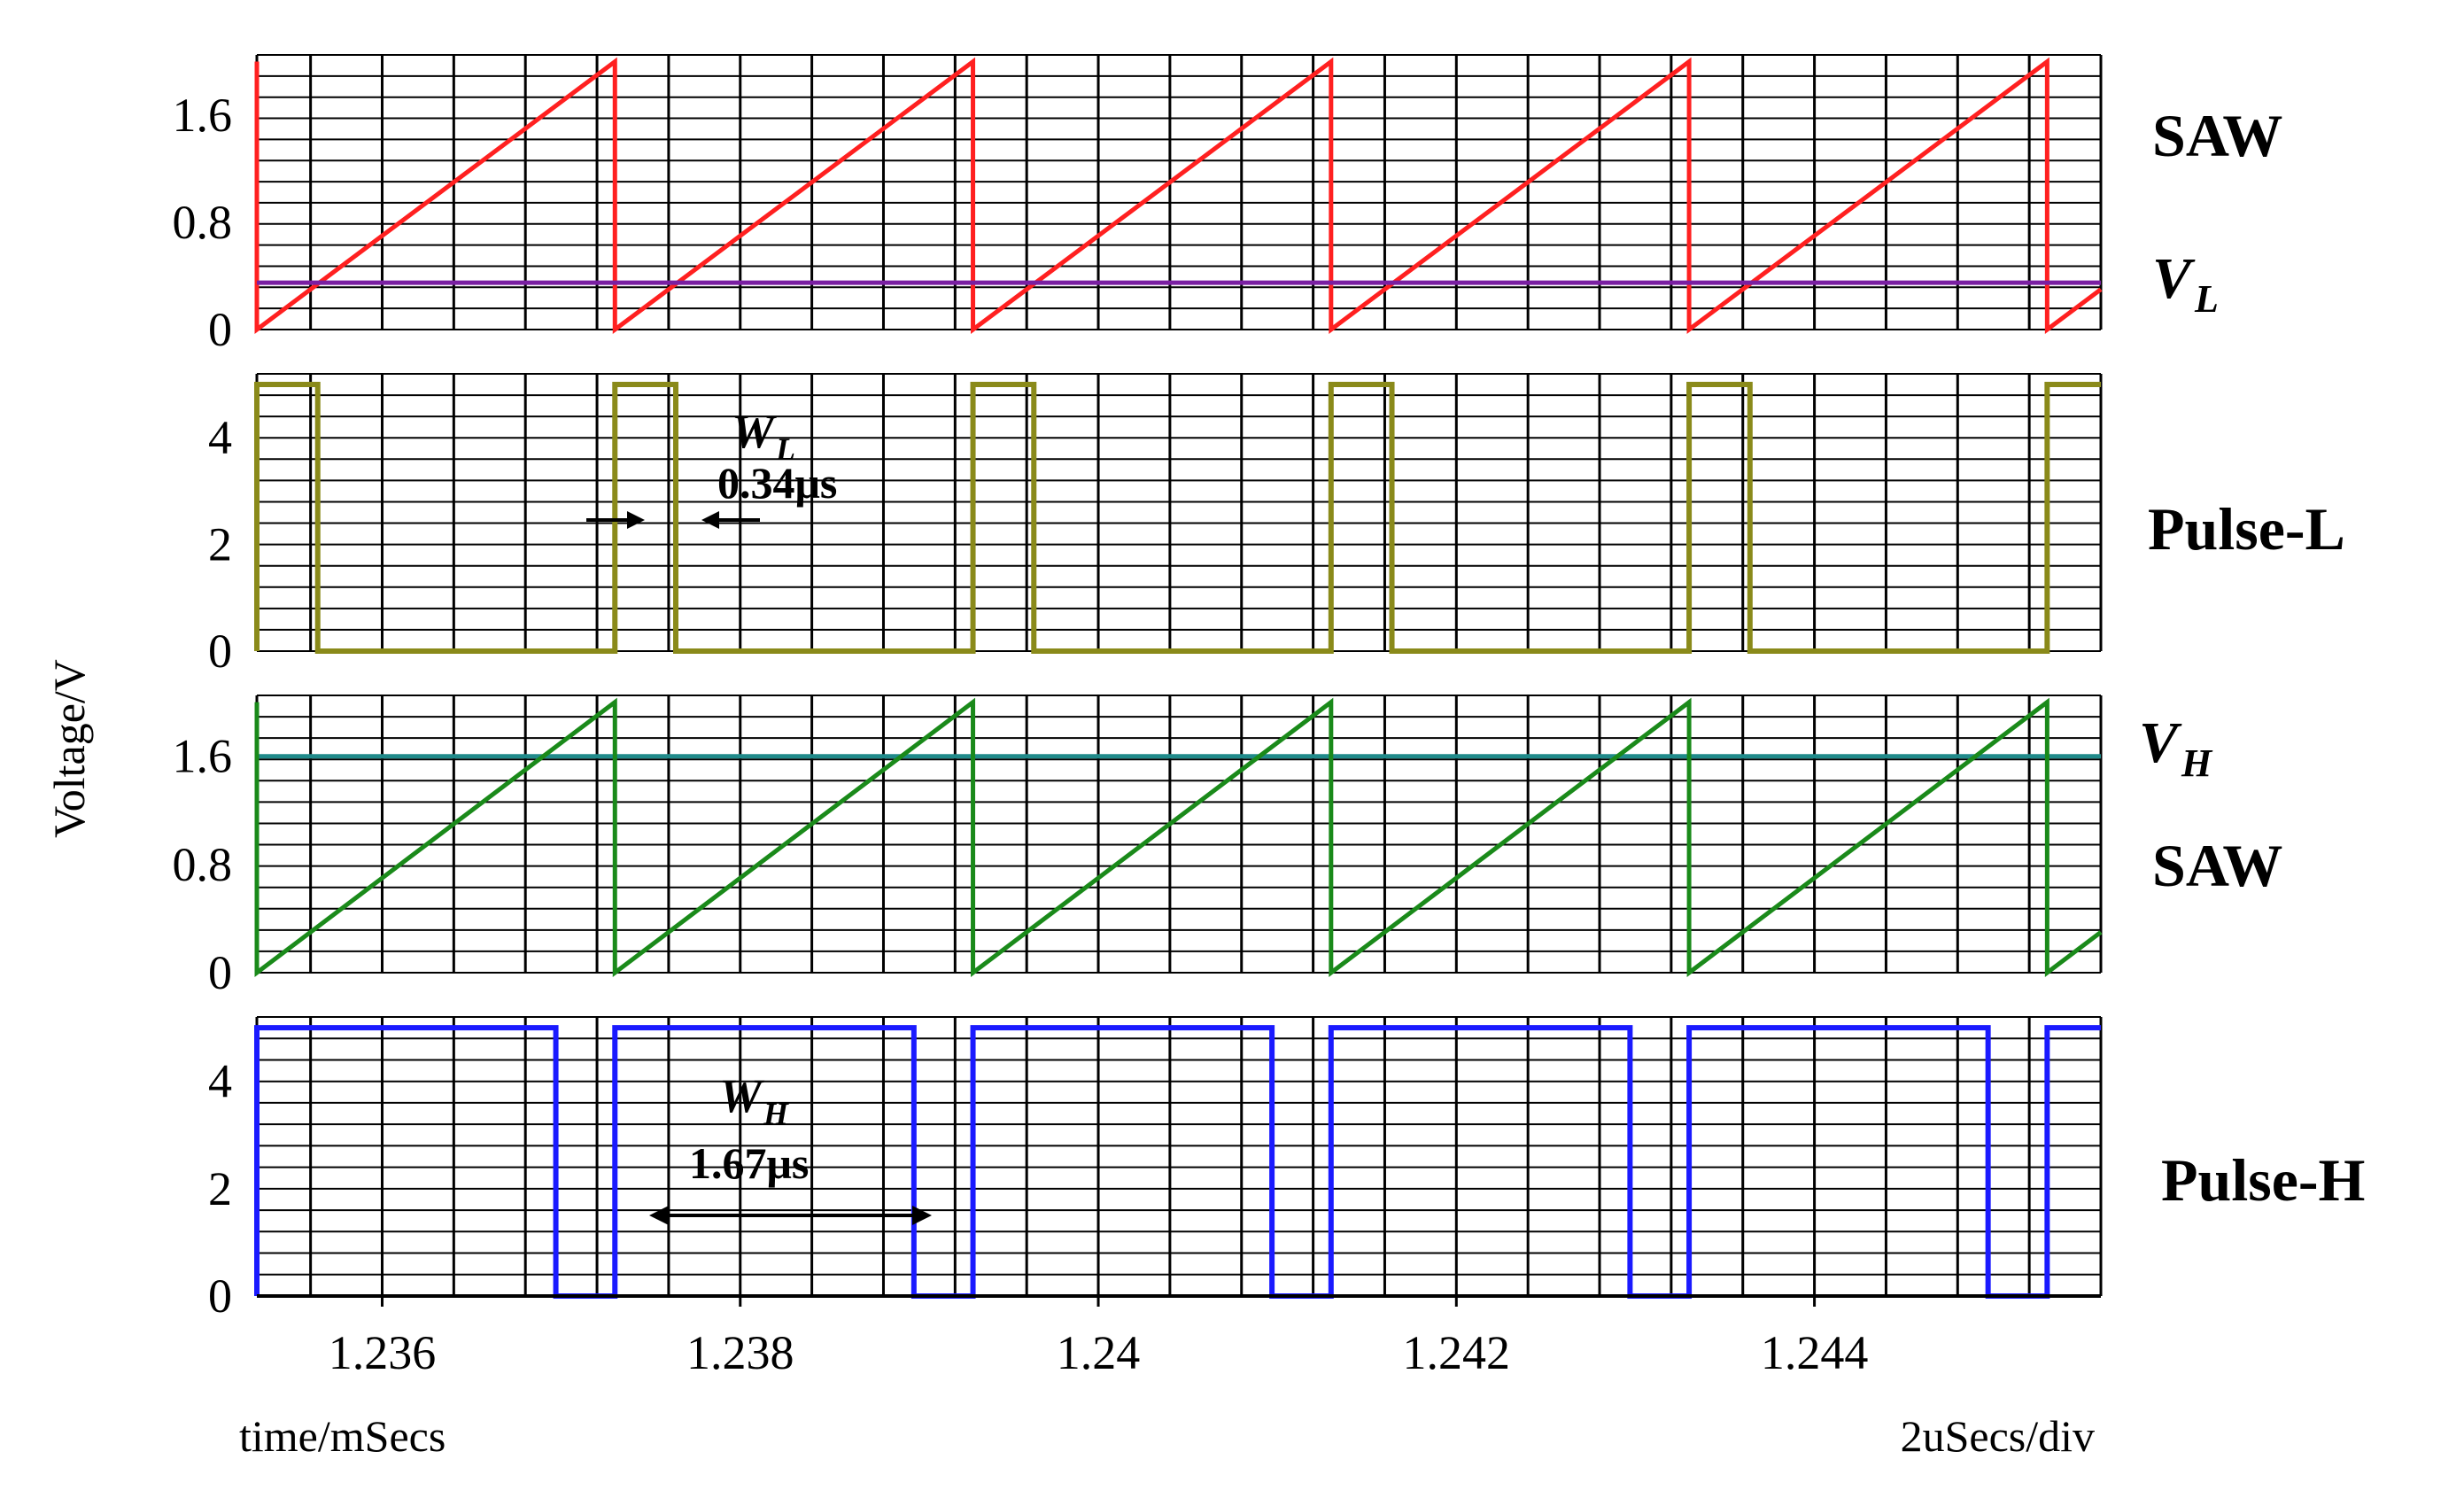  Describe the element at coordinates (922, 1215) in the screenshot. I see `wh-arrow-right-head` at that location.